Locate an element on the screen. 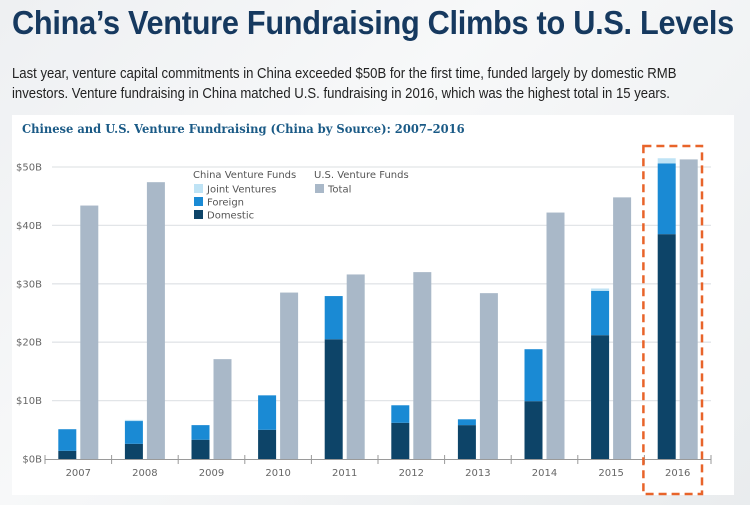 The height and width of the screenshot is (505, 750). bar-us-total-2009 is located at coordinates (222, 409).